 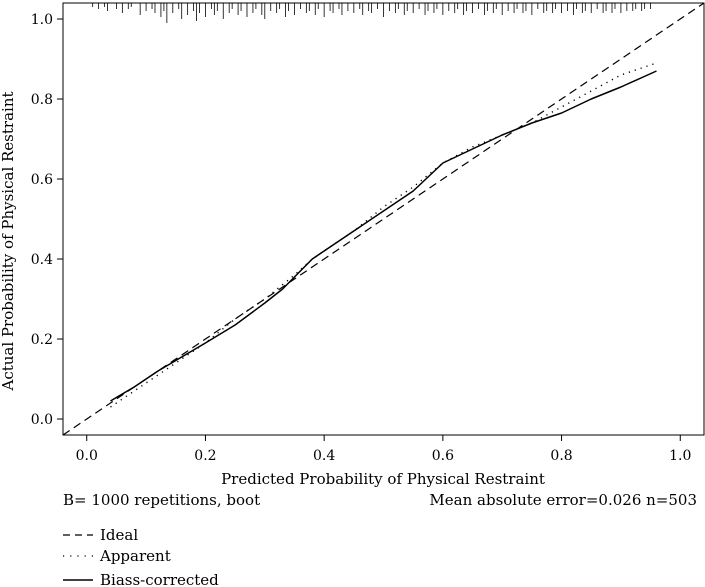 I want to click on mean-error-annotation: Mean absolute error=0.026 n=503, so click(x=563, y=500).